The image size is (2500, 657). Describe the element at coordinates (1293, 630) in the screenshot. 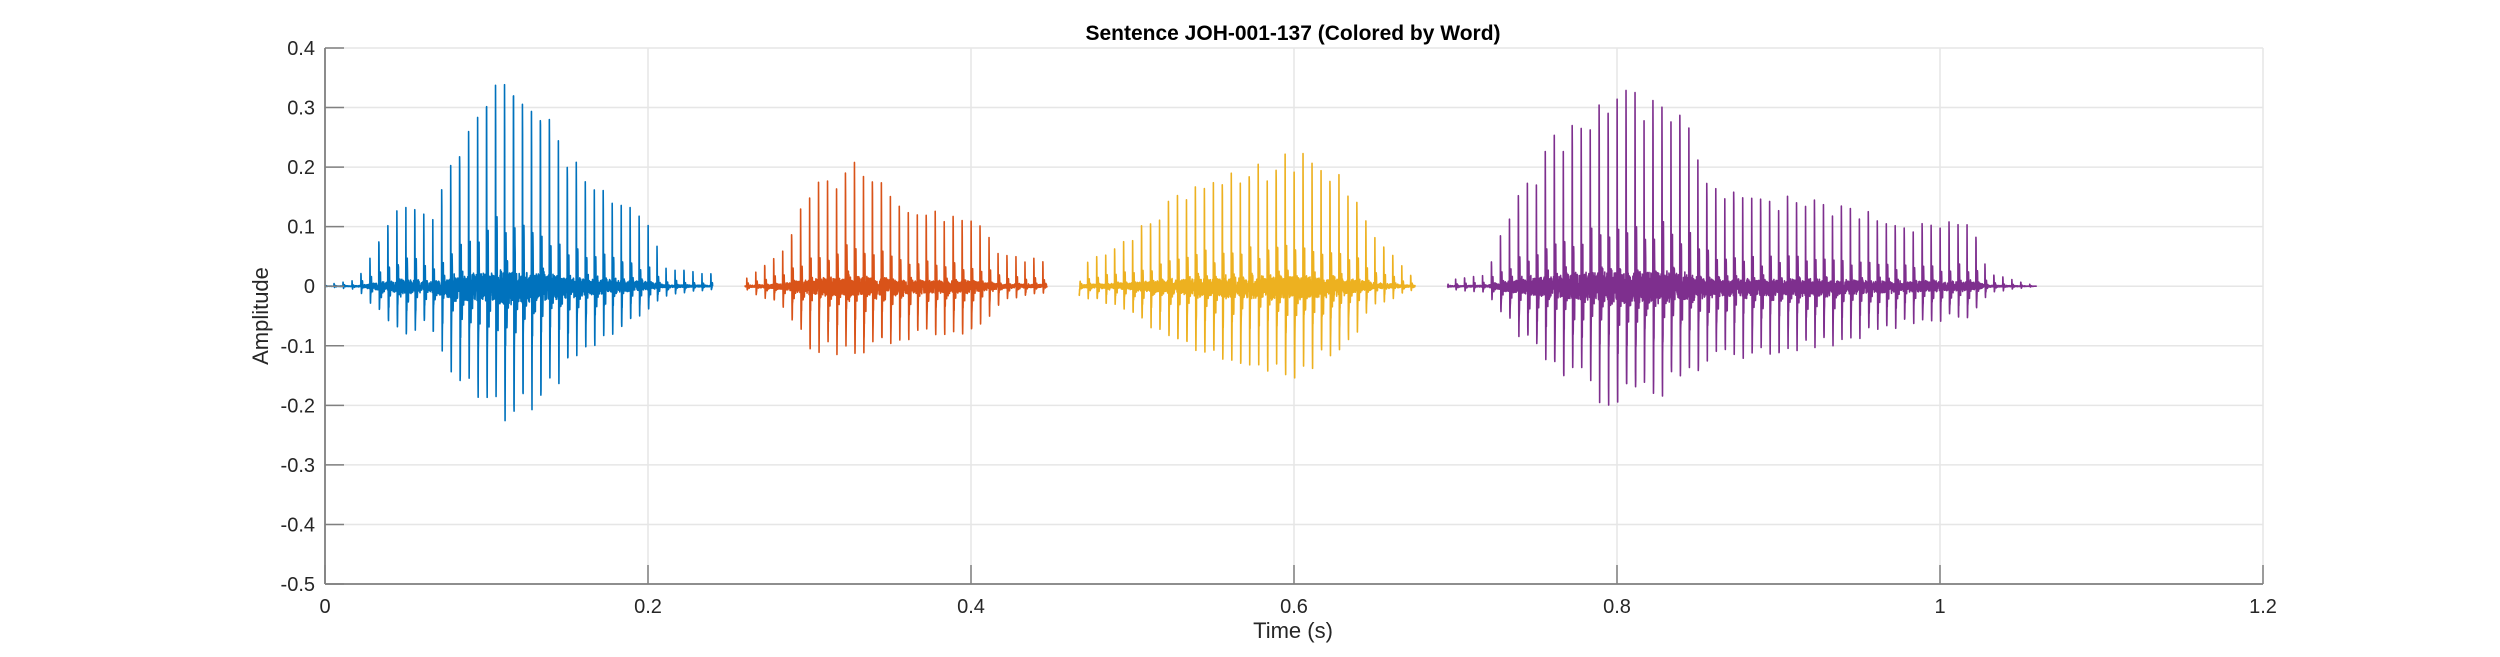

I see `x-axis-label: Time (s)` at that location.